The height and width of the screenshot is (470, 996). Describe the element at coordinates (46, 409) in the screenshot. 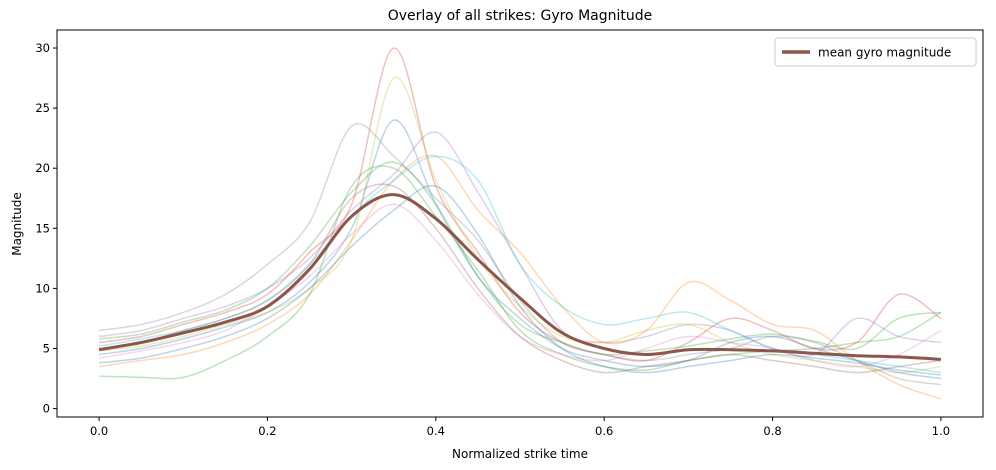

I see `y-tick-label: 0` at that location.